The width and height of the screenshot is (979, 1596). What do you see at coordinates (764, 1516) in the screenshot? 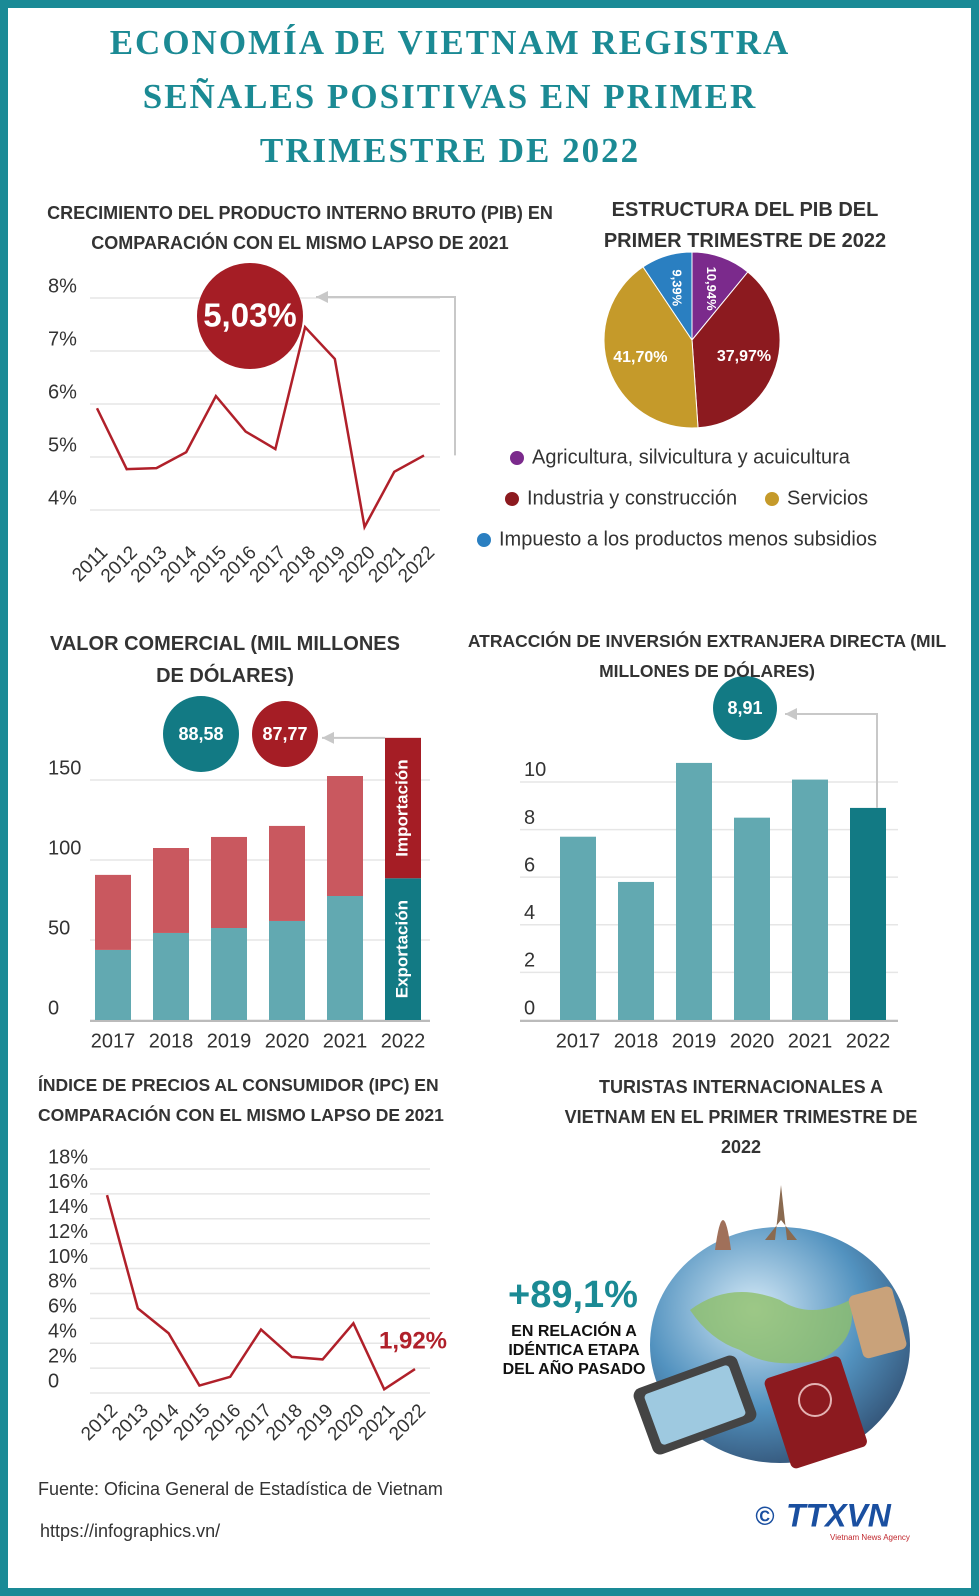
I see `logo-mark: ©` at bounding box center [764, 1516].